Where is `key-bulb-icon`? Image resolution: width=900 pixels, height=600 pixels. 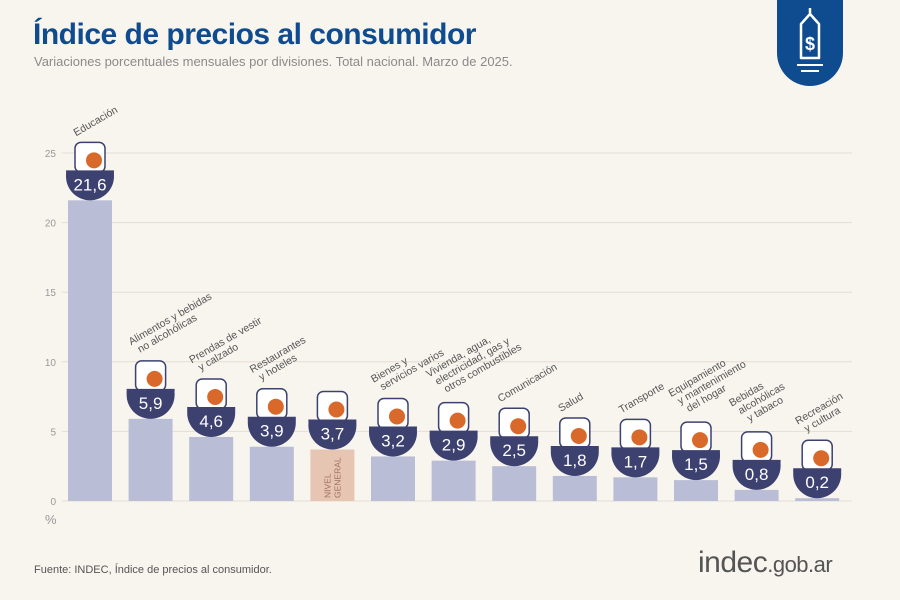
key-bulb-icon is located at coordinates (453, 417).